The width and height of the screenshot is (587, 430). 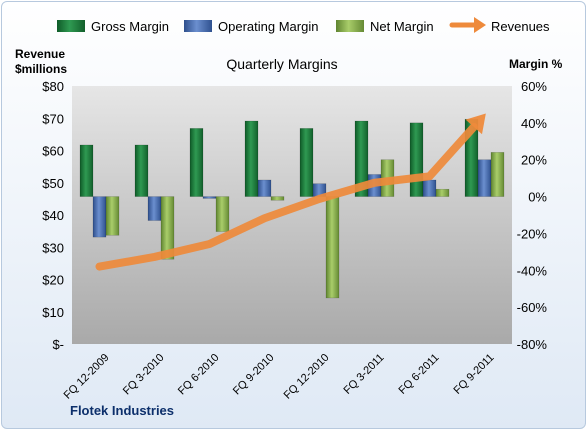 I want to click on x-tick-label: FQ 6-2010, so click(x=199, y=375).